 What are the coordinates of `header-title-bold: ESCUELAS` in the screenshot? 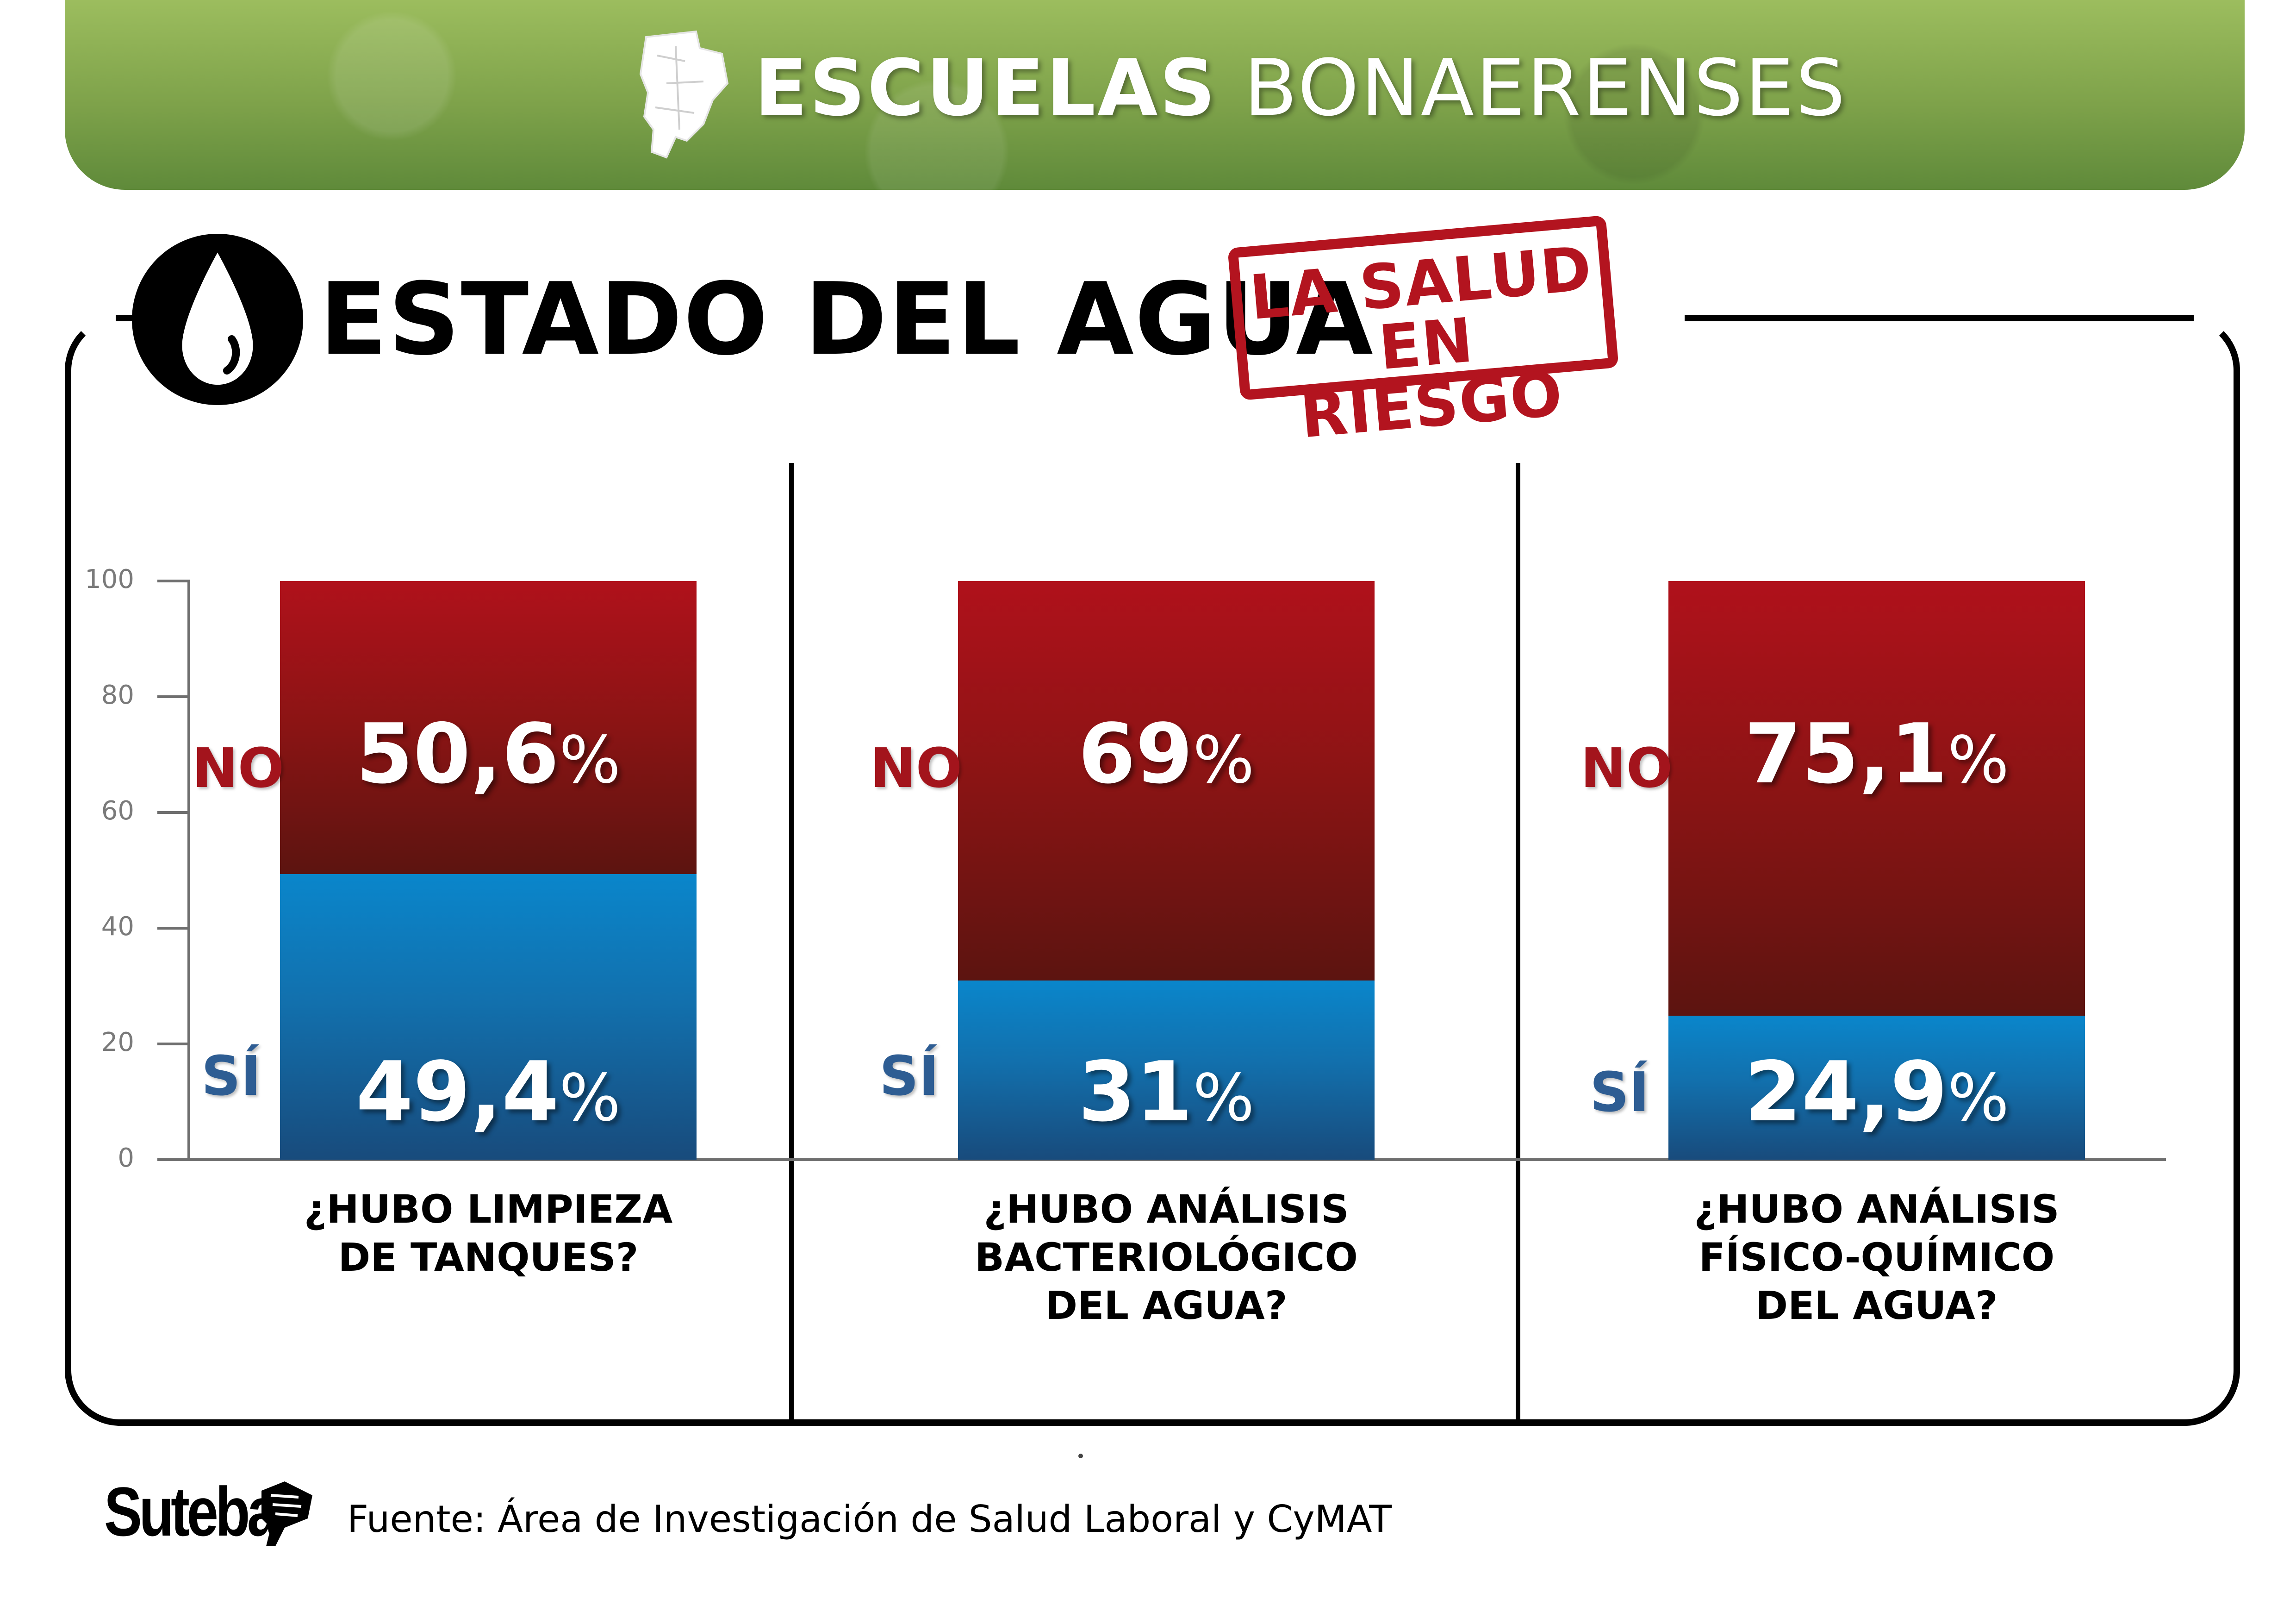 It's located at (986, 88).